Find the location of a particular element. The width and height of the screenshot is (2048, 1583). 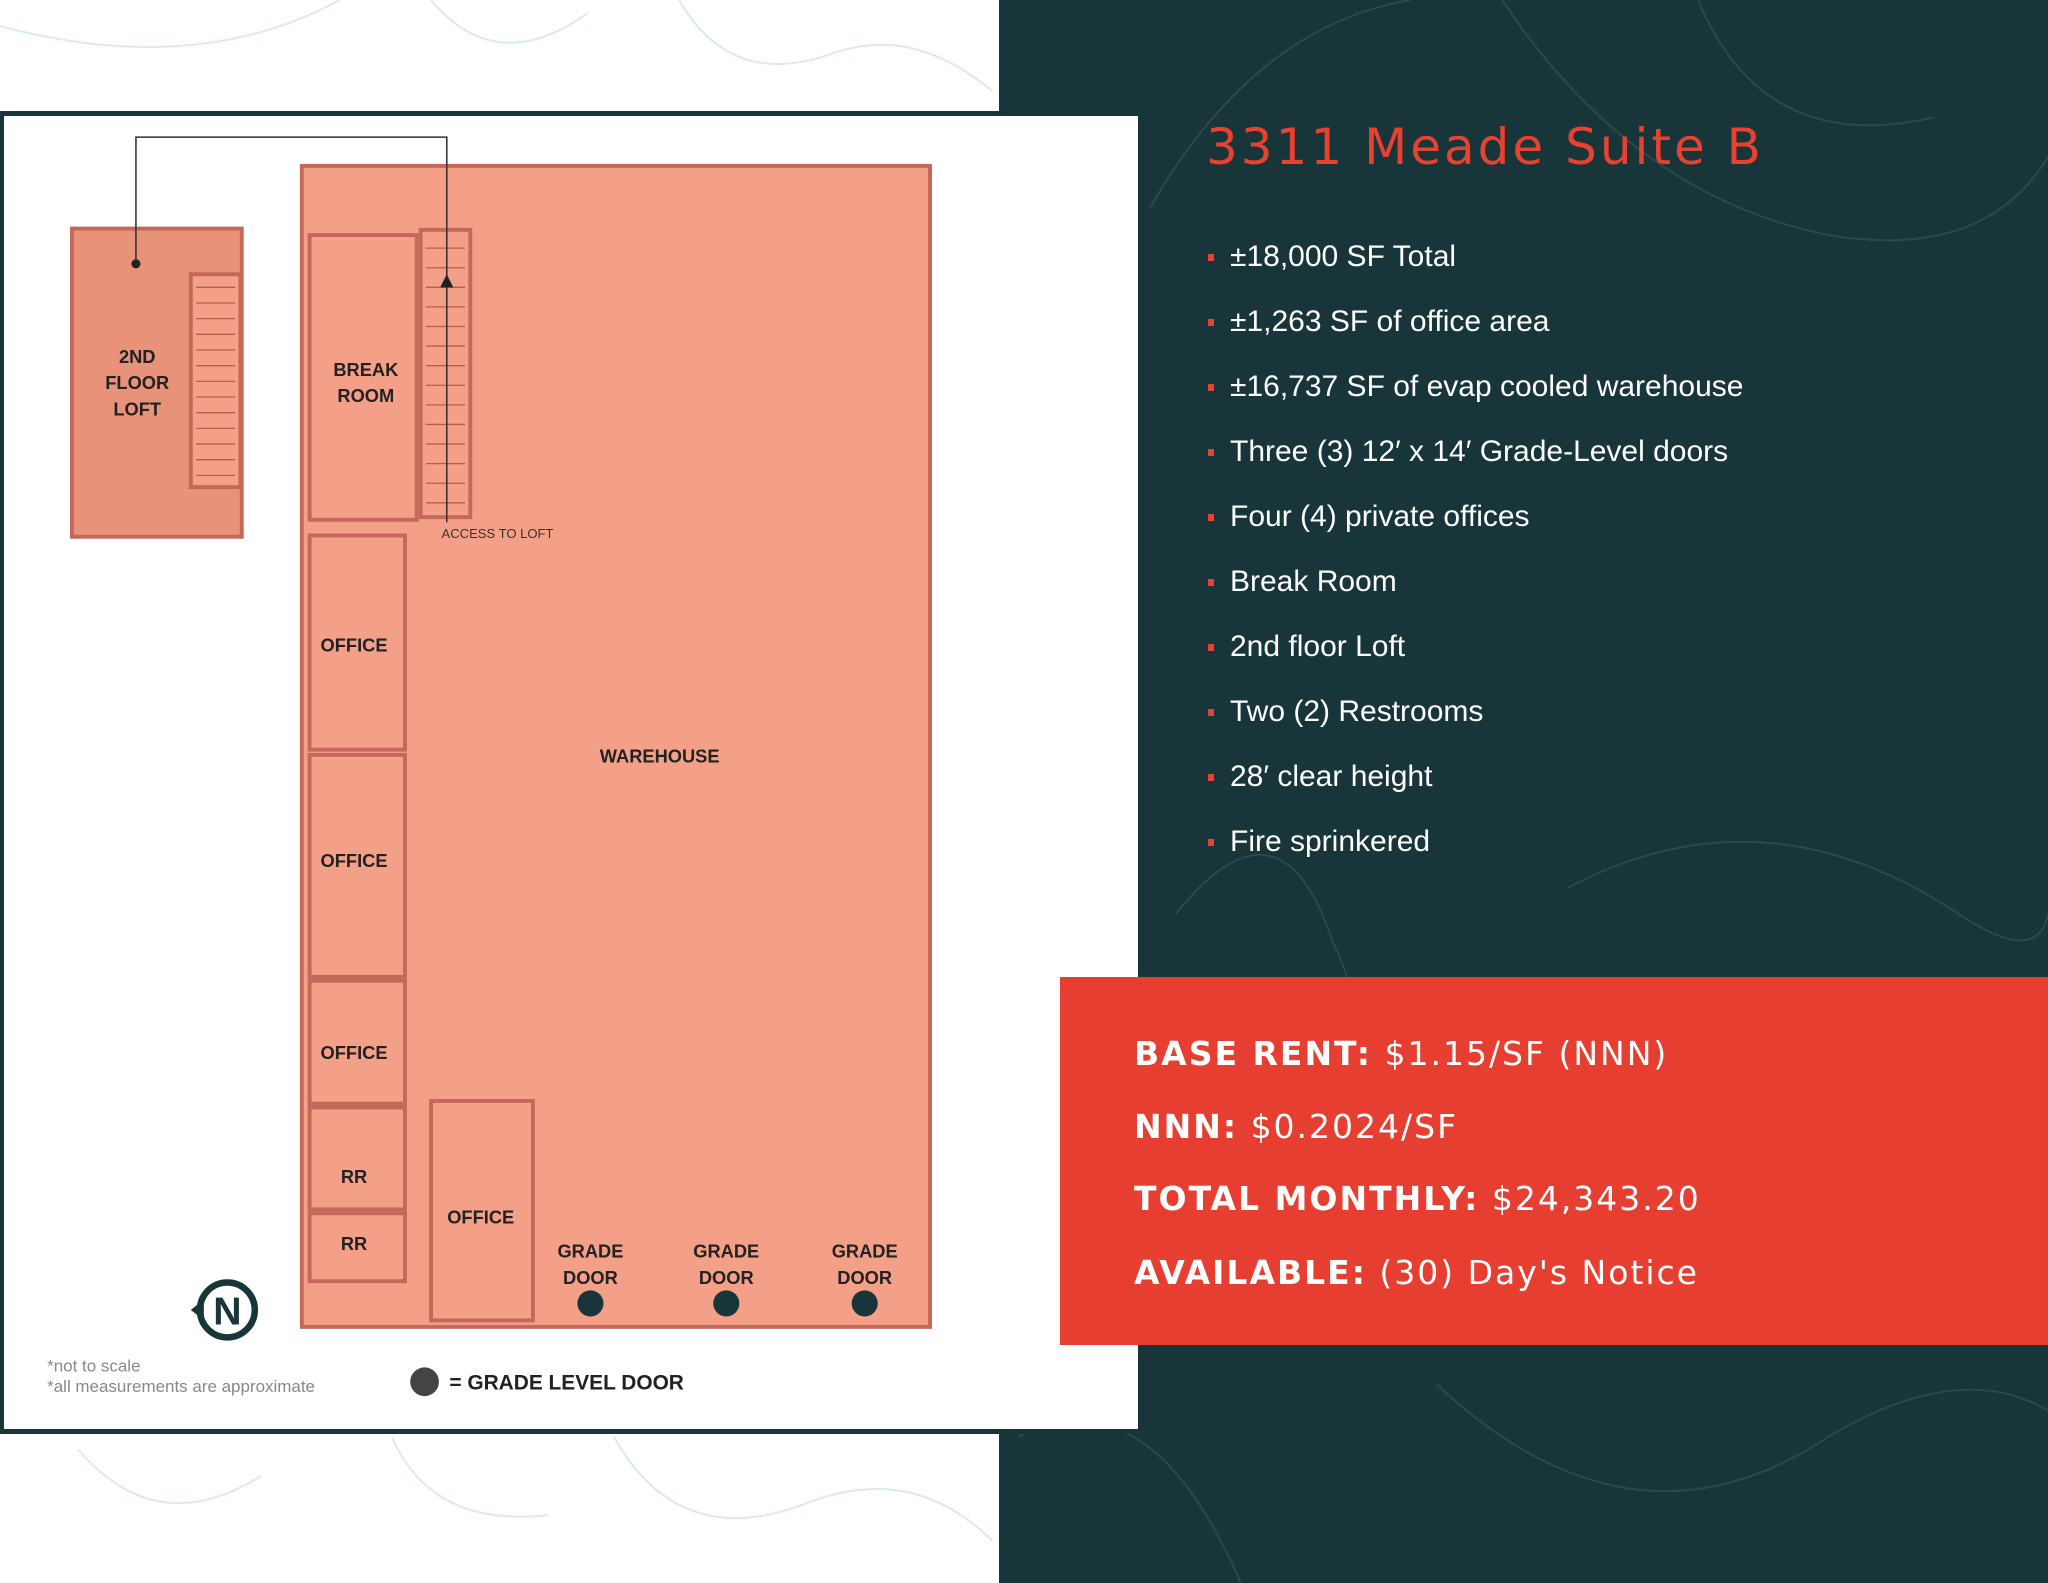

feature-item: Fire sprinkered is located at coordinates (1475, 851).